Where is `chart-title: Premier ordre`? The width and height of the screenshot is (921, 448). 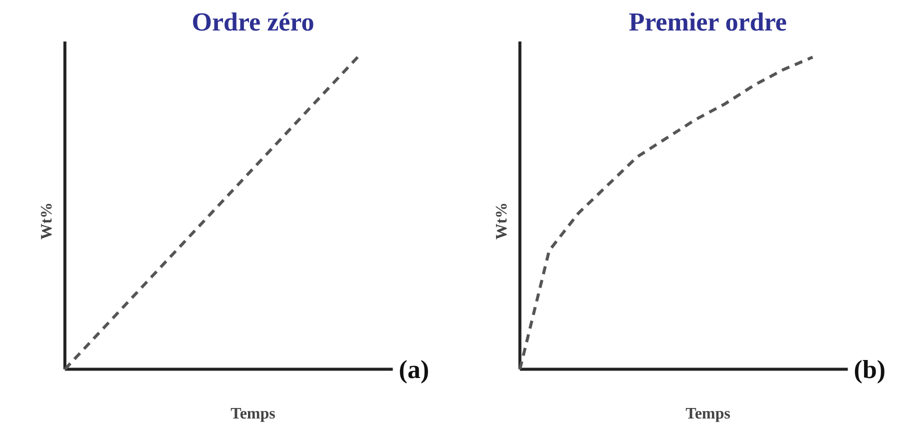
chart-title: Premier ordre is located at coordinates (707, 22).